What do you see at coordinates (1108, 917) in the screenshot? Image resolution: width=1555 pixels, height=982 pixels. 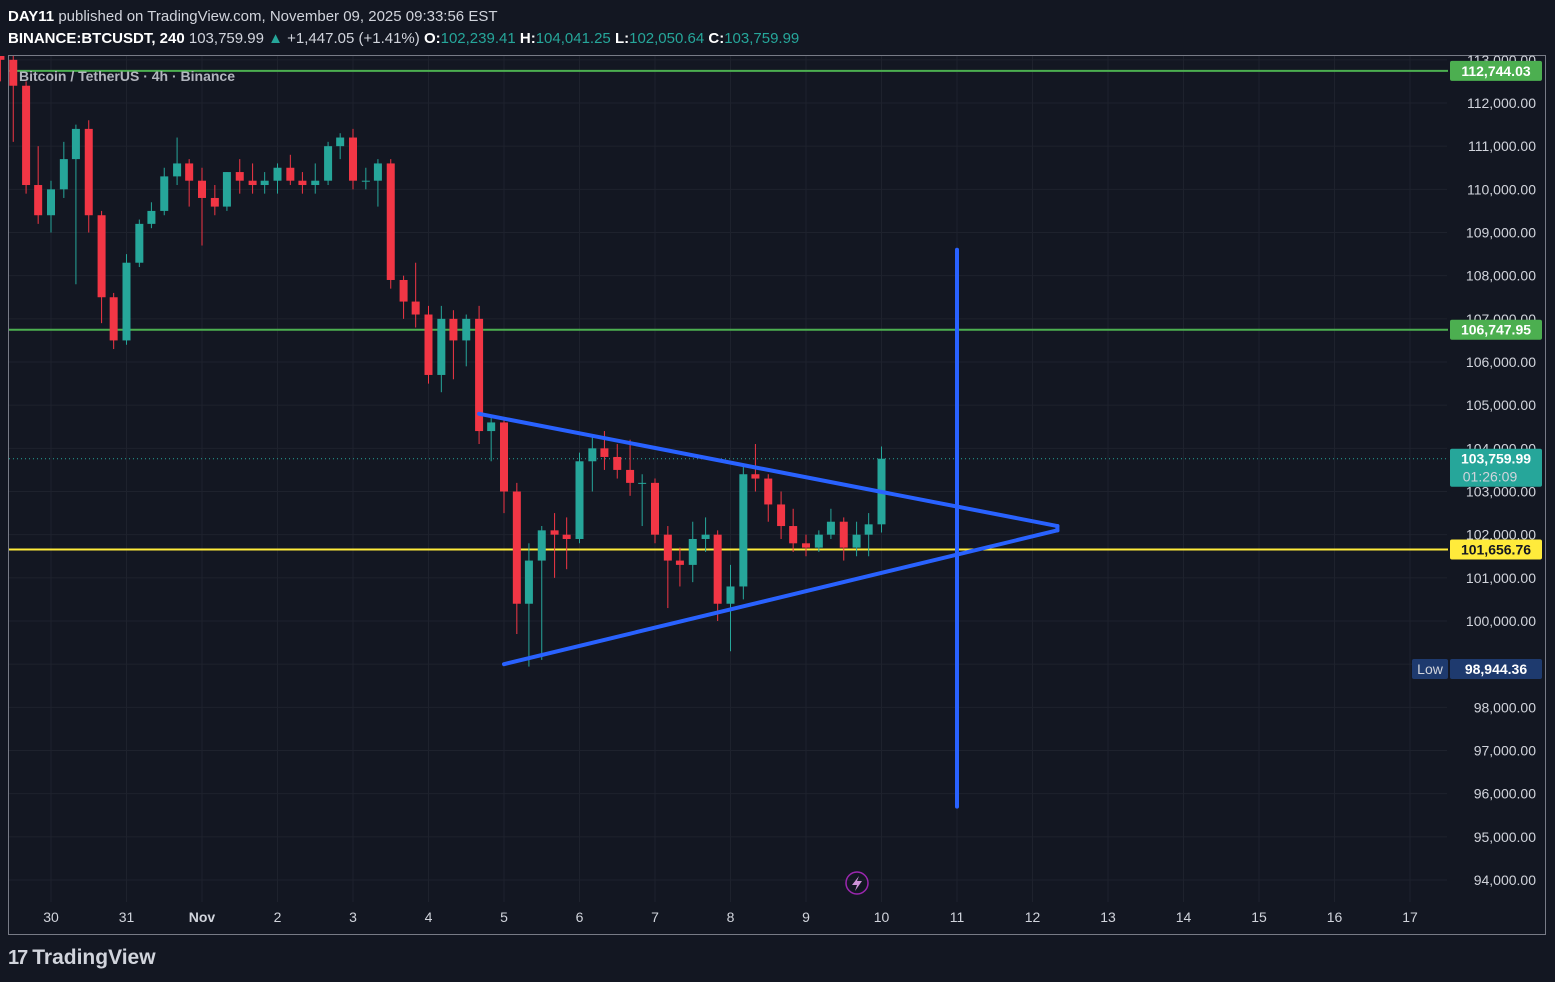 I see `x-tick-label: 13` at bounding box center [1108, 917].